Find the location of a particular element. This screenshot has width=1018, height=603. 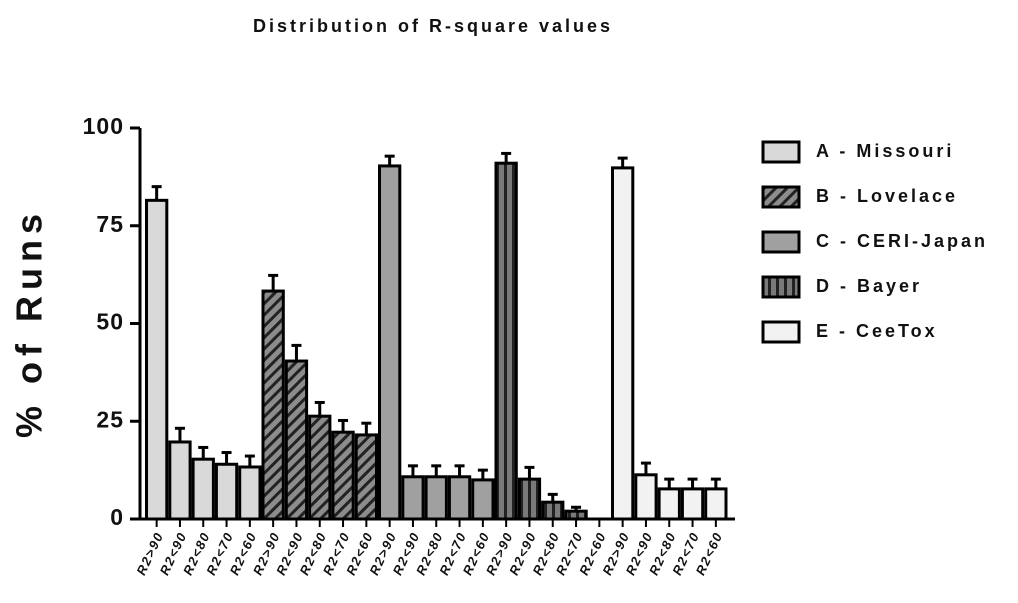

y-tick-label: 50 is located at coordinates (110, 322).